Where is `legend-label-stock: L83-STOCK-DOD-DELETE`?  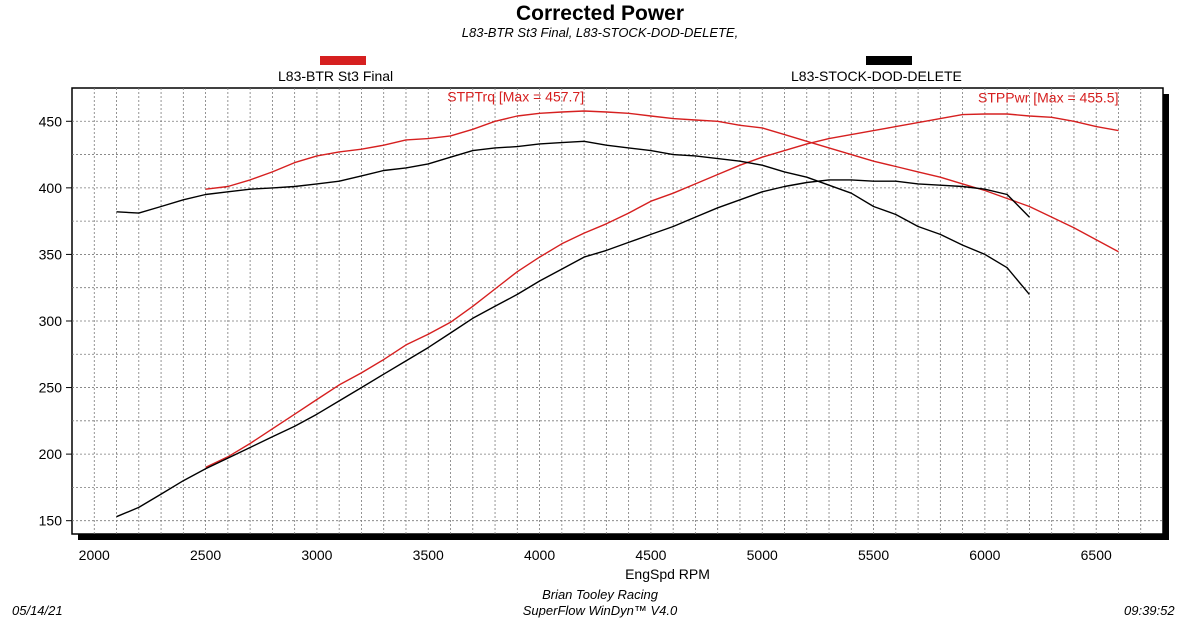 legend-label-stock: L83-STOCK-DOD-DELETE is located at coordinates (876, 76).